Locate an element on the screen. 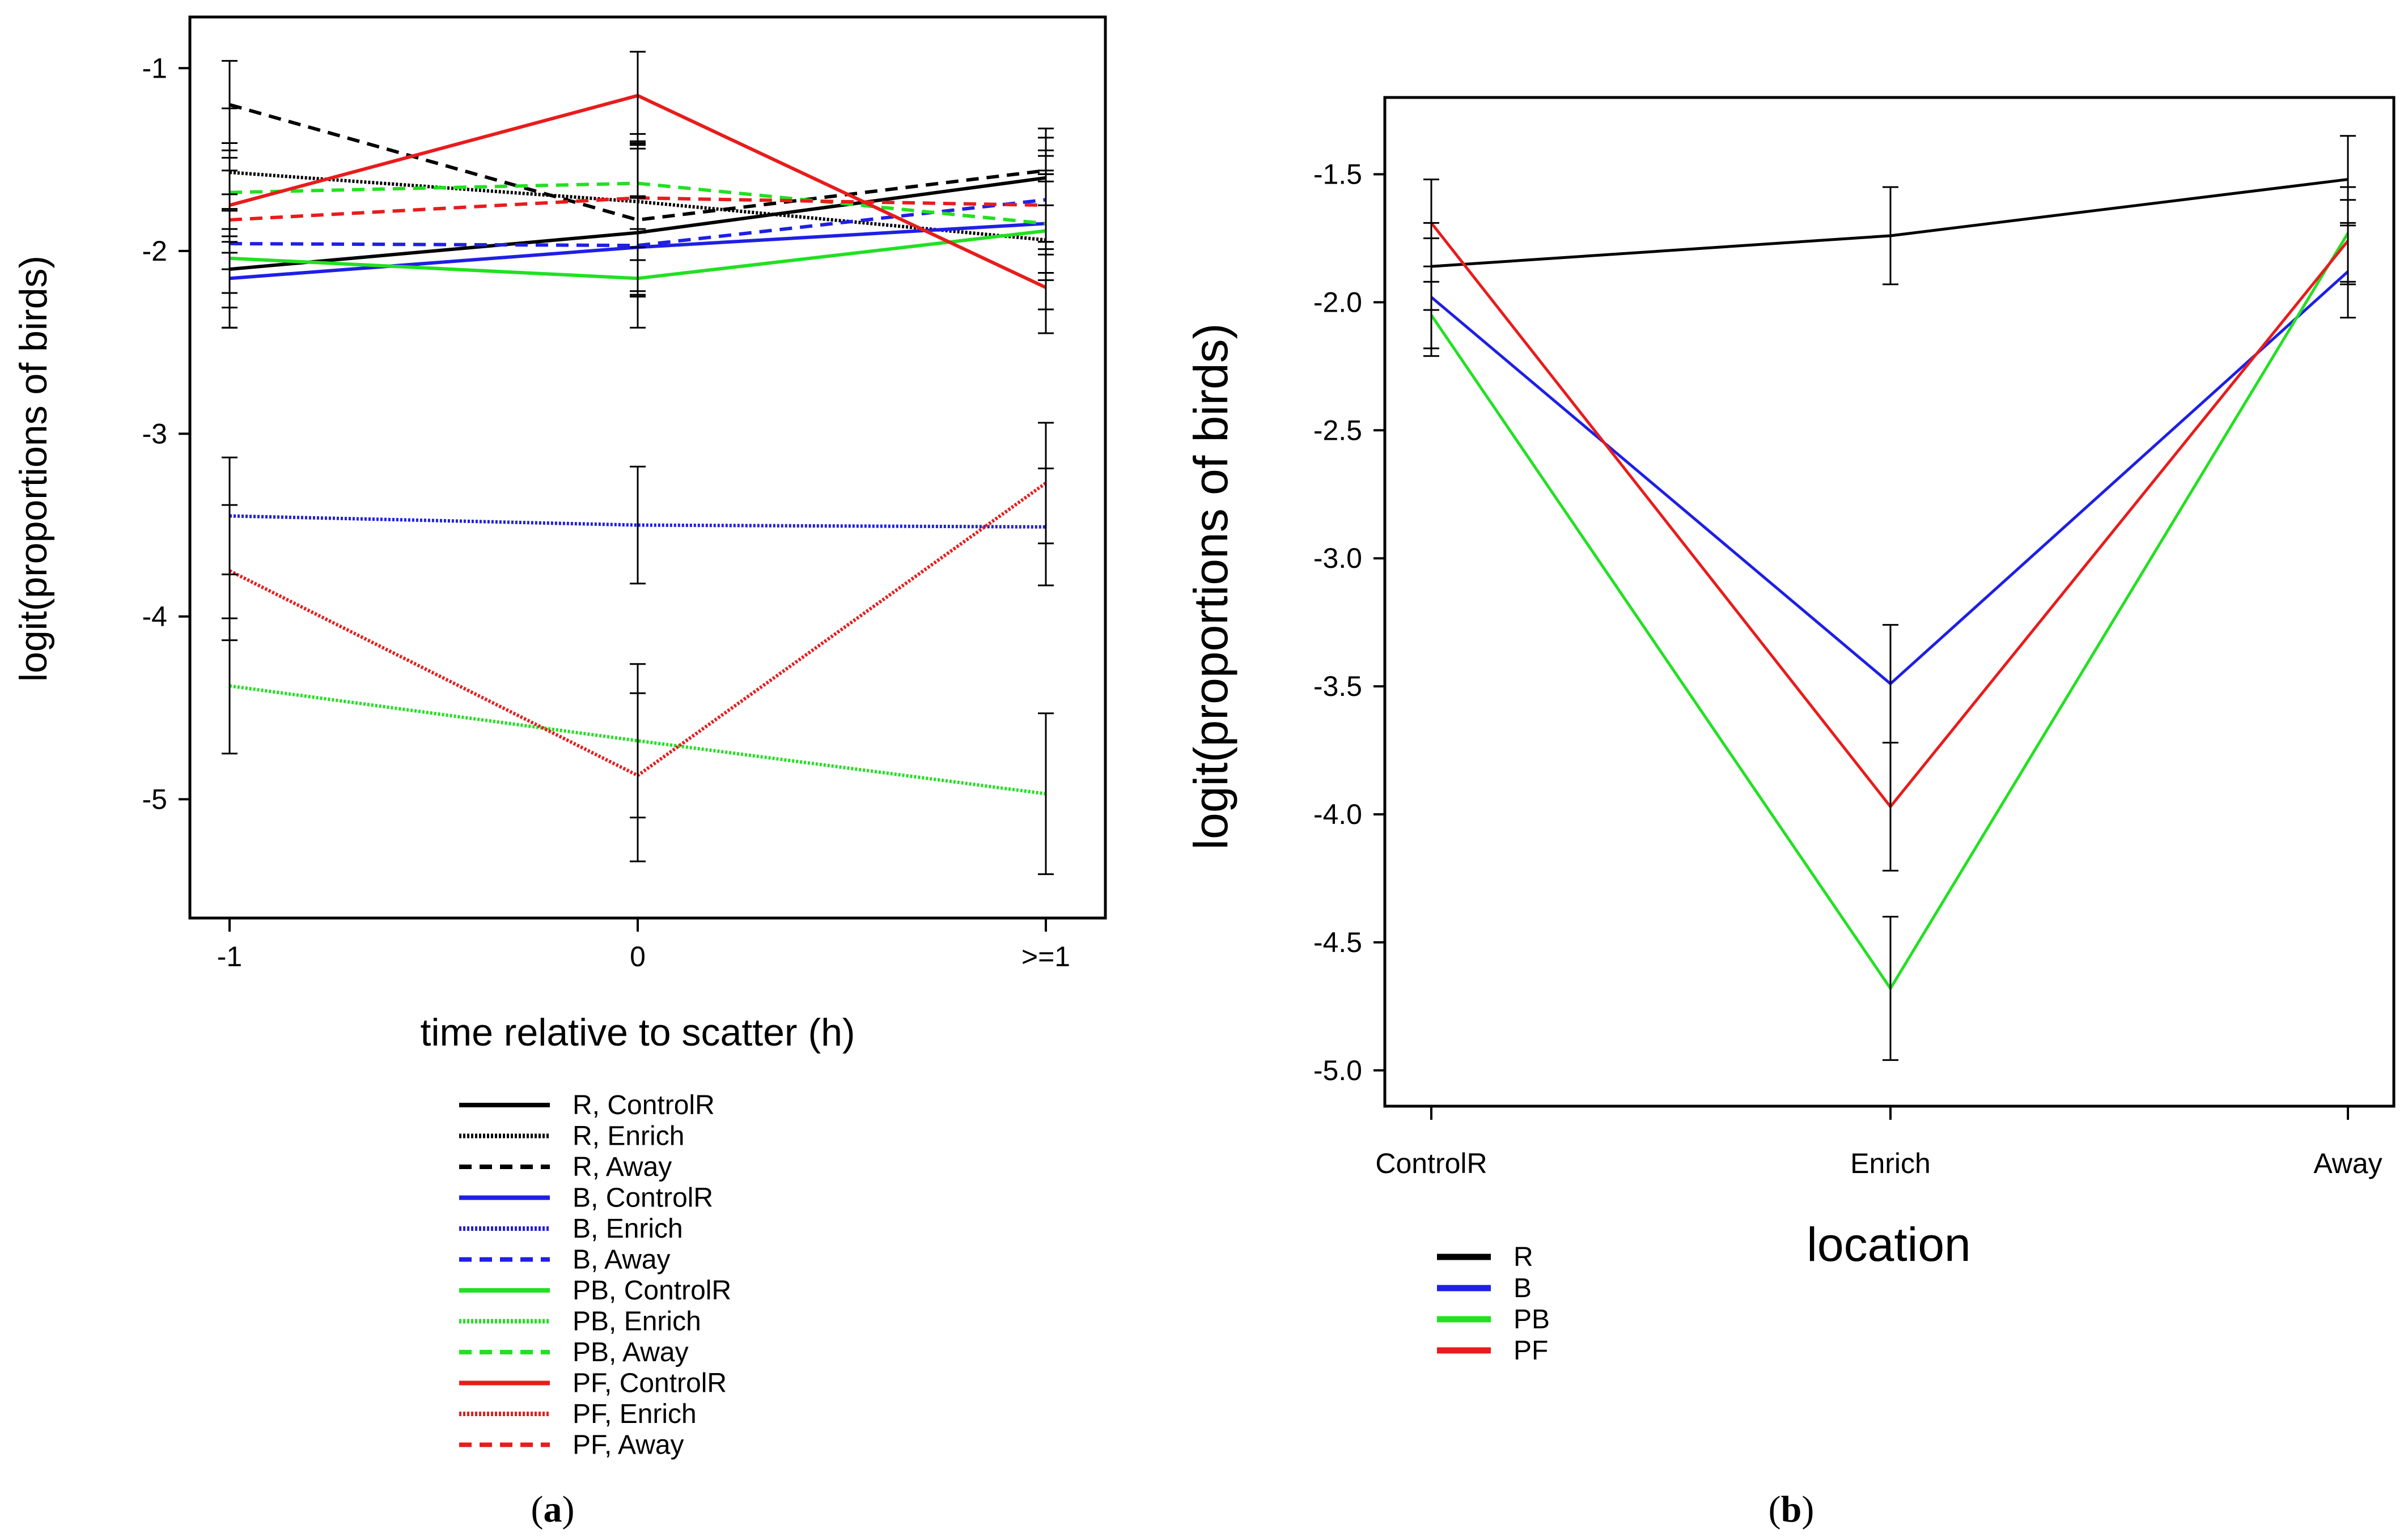  panel-a-legend-label-b-away: B, Away is located at coordinates (622, 1260).